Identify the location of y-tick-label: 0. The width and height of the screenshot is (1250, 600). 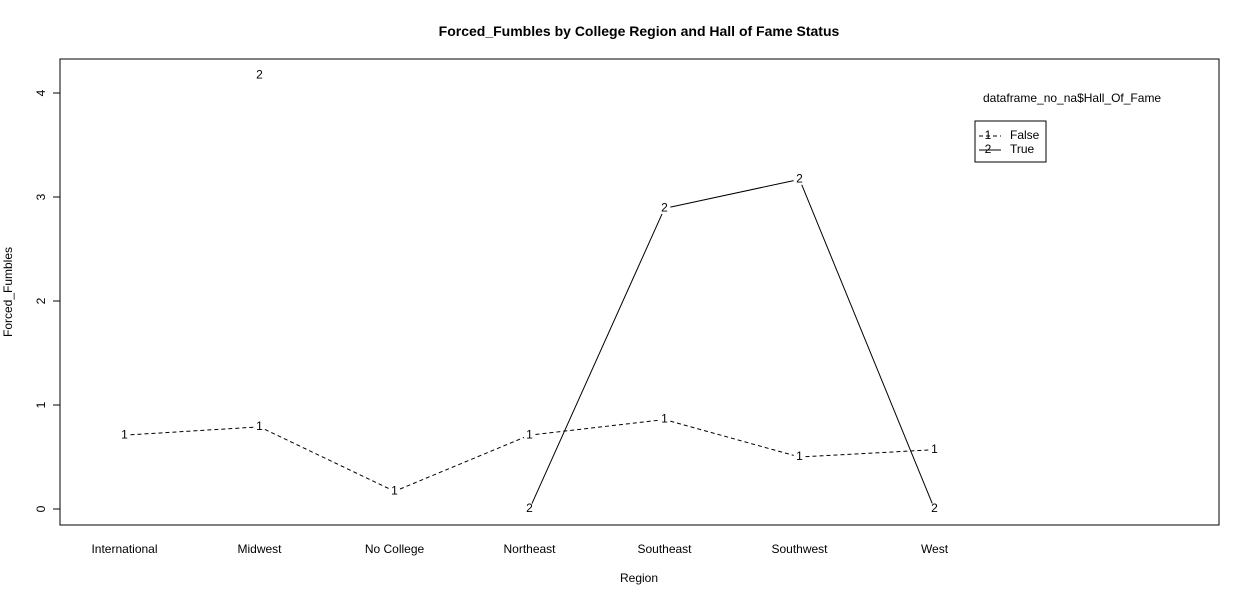
(41, 508).